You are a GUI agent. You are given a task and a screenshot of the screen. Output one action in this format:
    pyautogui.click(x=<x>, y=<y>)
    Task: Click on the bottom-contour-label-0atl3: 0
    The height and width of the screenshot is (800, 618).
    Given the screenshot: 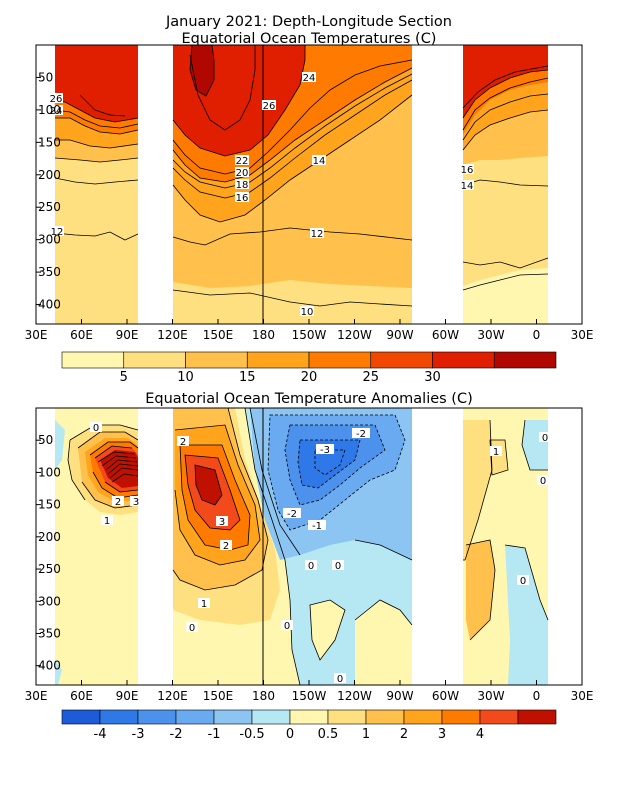 What is the action you would take?
    pyautogui.click(x=545, y=438)
    